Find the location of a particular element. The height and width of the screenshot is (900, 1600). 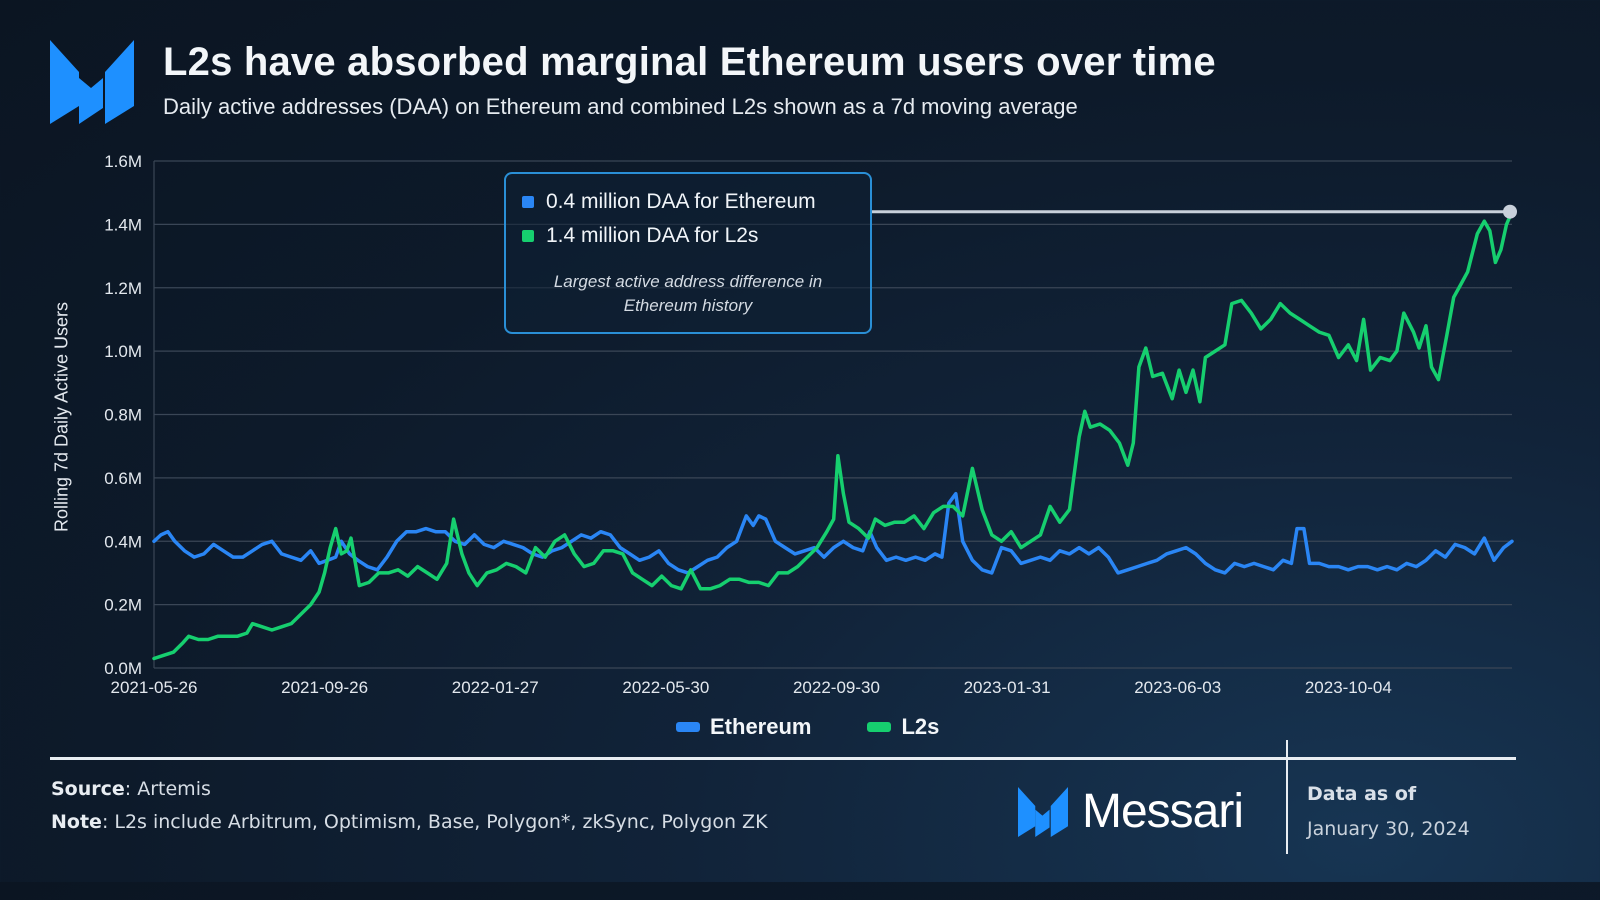

y-tick-label: 1.2M is located at coordinates (123, 288).